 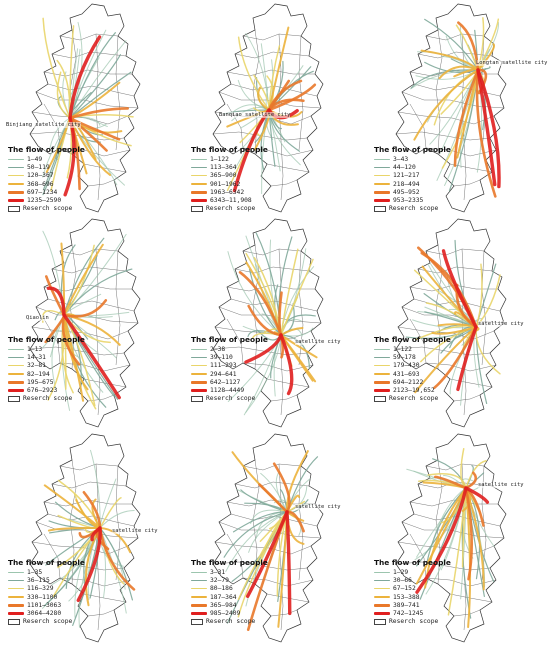 I want to click on legend-item: 179—430, so click(x=412, y=366).